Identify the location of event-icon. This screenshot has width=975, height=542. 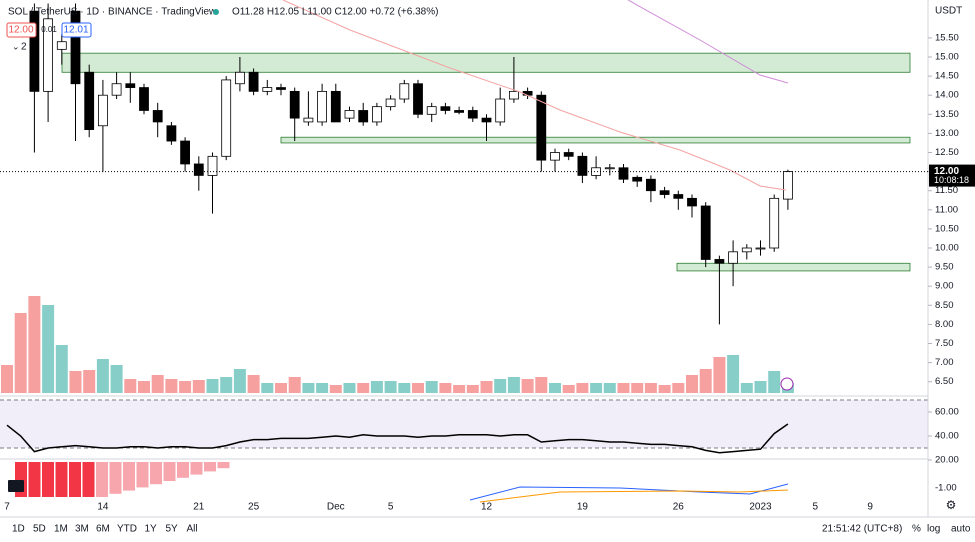
(787, 384).